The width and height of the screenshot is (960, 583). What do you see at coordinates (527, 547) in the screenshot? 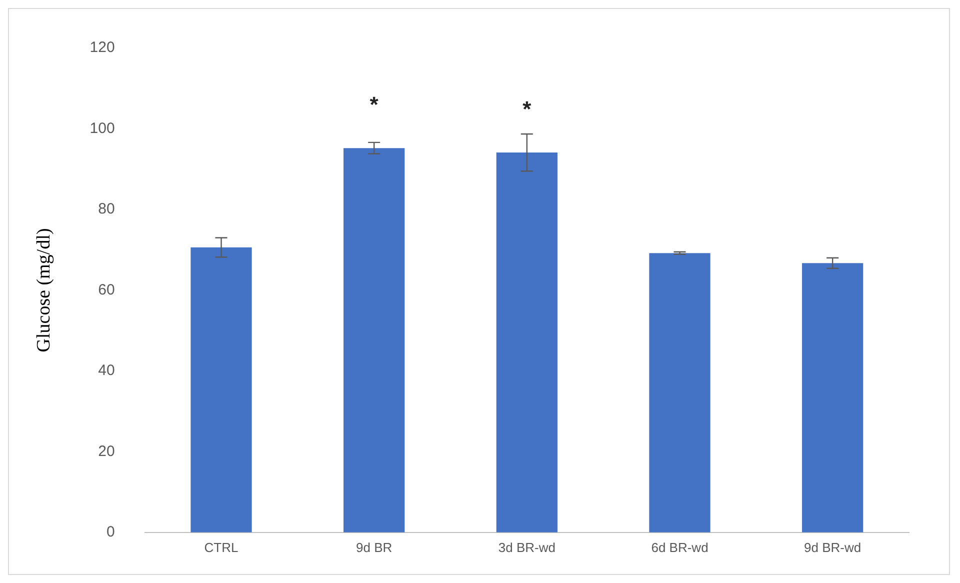
I see `x-tick-label: 3d BR-wd` at bounding box center [527, 547].